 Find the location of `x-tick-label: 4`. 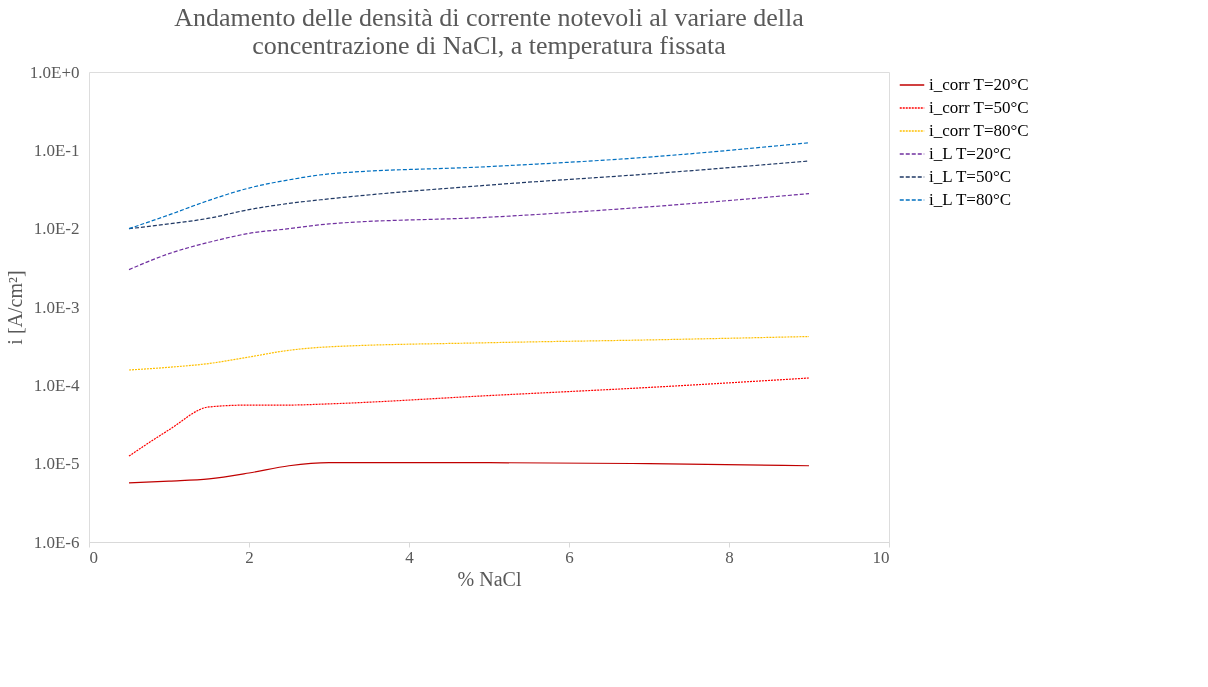

x-tick-label: 4 is located at coordinates (410, 557).